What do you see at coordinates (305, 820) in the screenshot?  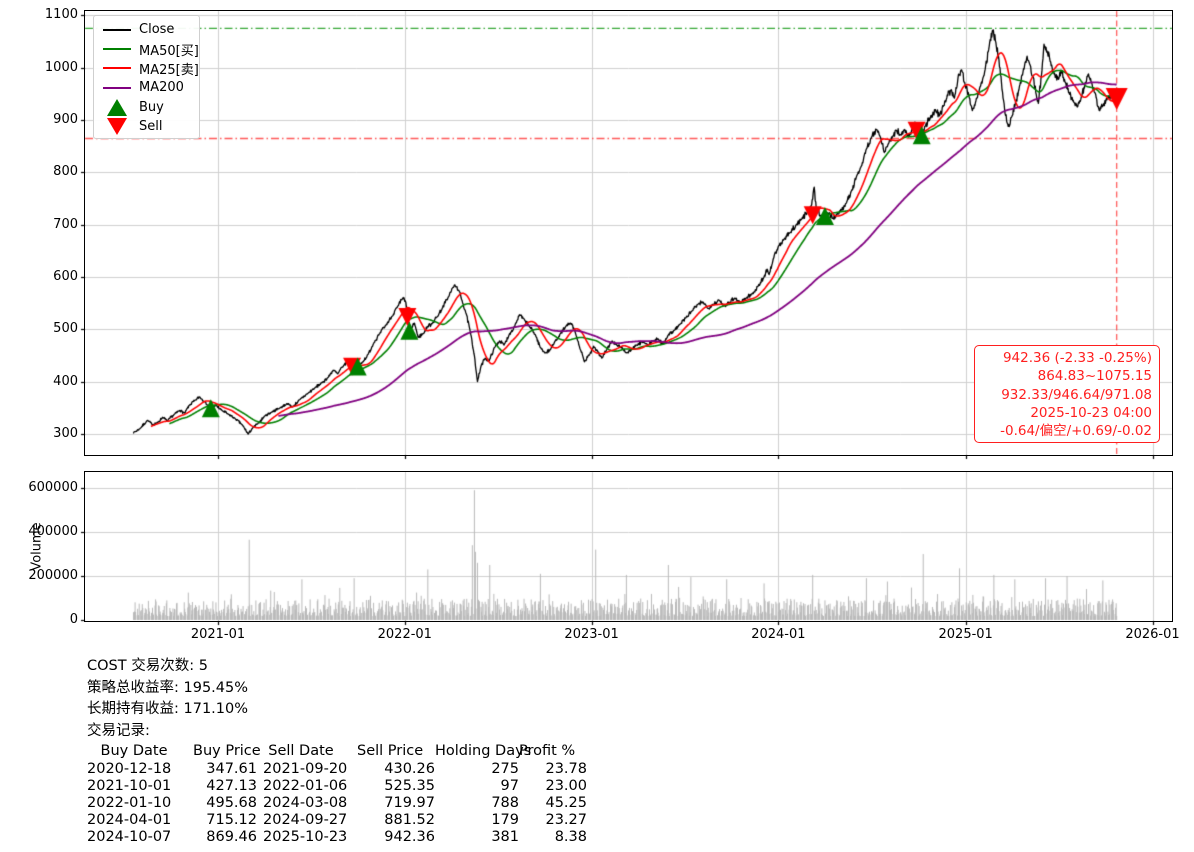 I see `table-cell: 2024-09-27` at bounding box center [305, 820].